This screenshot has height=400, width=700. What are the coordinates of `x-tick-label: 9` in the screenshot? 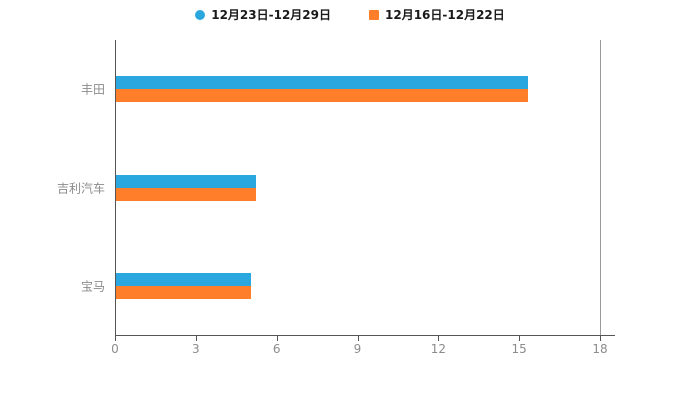 It's located at (357, 349).